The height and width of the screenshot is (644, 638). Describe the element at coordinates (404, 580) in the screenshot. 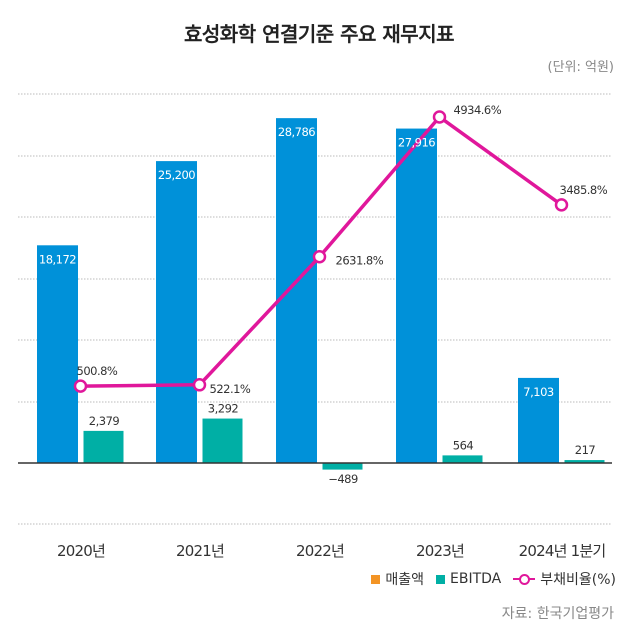

I see `legend-sales-label: 매출액` at that location.